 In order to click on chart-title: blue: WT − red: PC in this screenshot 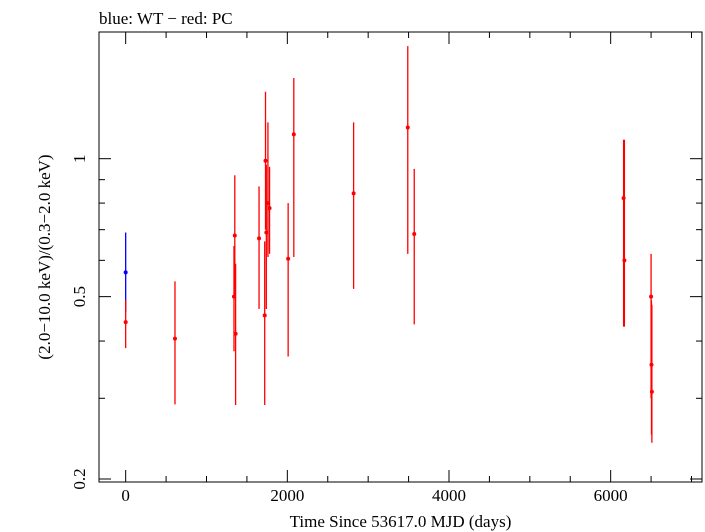, I will do `click(166, 18)`.